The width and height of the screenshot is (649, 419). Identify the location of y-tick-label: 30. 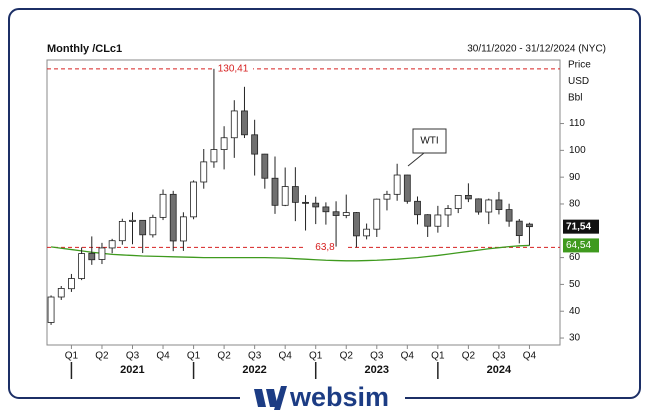
(575, 338).